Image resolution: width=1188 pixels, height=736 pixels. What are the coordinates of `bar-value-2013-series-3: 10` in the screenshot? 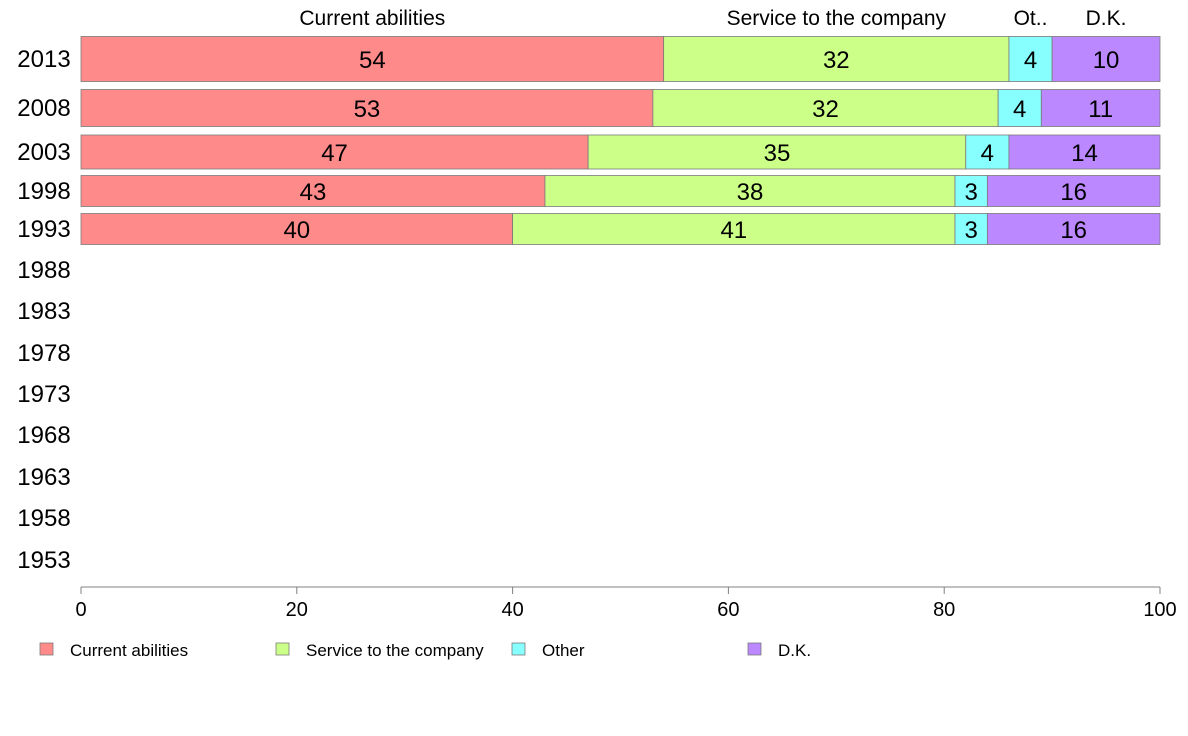 It's located at (1106, 60).